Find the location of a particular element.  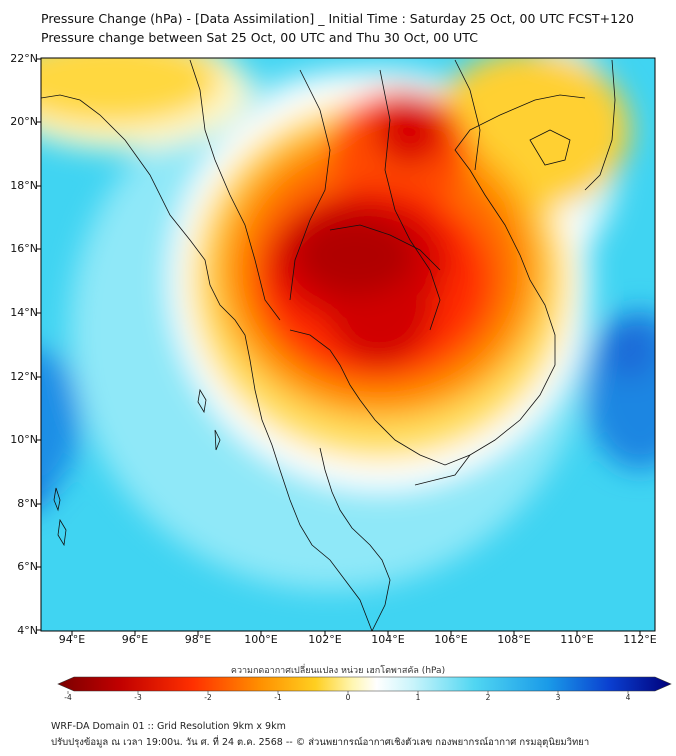

lat-label: 6°N is located at coordinates (27, 566).